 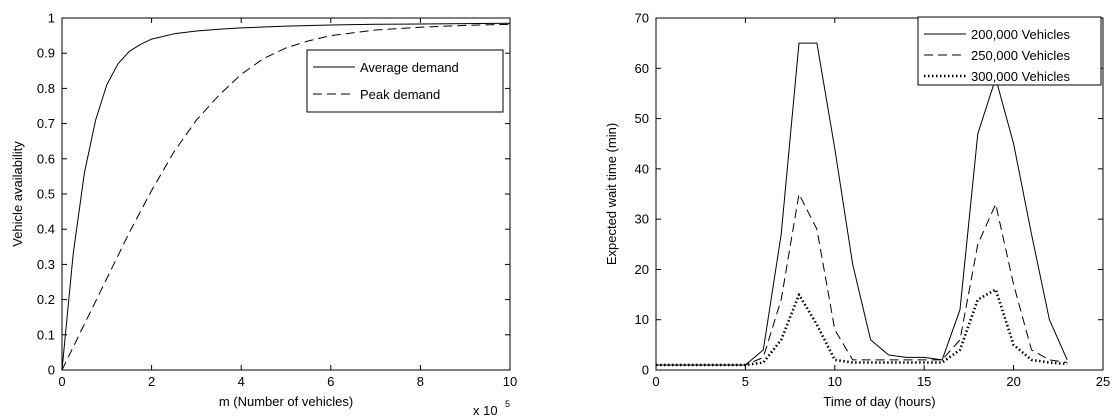 What do you see at coordinates (151, 381) in the screenshot?
I see `x-tick-label: 2` at bounding box center [151, 381].